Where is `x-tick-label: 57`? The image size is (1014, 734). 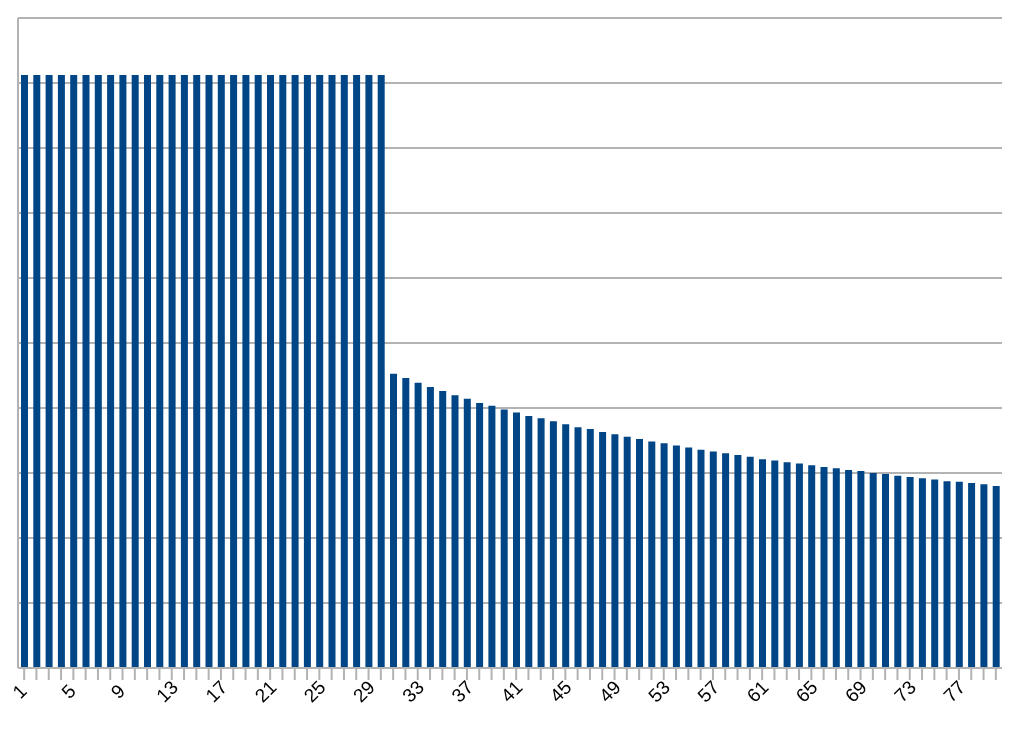
x-tick-label: 57 is located at coordinates (708, 691).